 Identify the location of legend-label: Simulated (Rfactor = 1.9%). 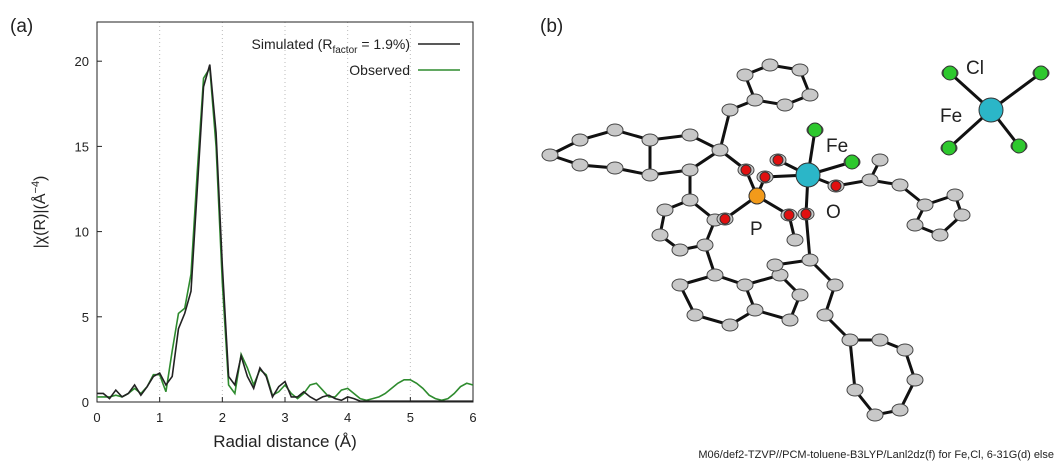
(331, 46).